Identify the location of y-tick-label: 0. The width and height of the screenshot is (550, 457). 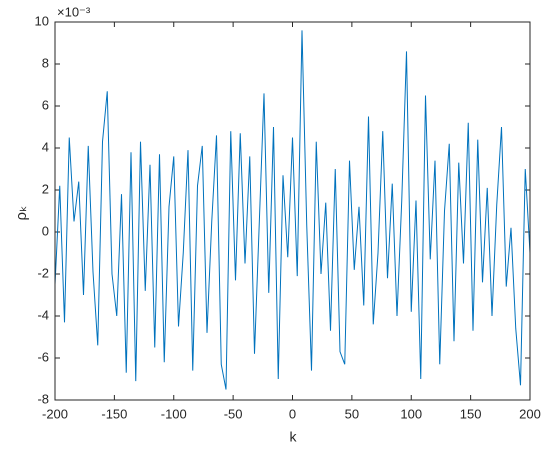
(45, 230).